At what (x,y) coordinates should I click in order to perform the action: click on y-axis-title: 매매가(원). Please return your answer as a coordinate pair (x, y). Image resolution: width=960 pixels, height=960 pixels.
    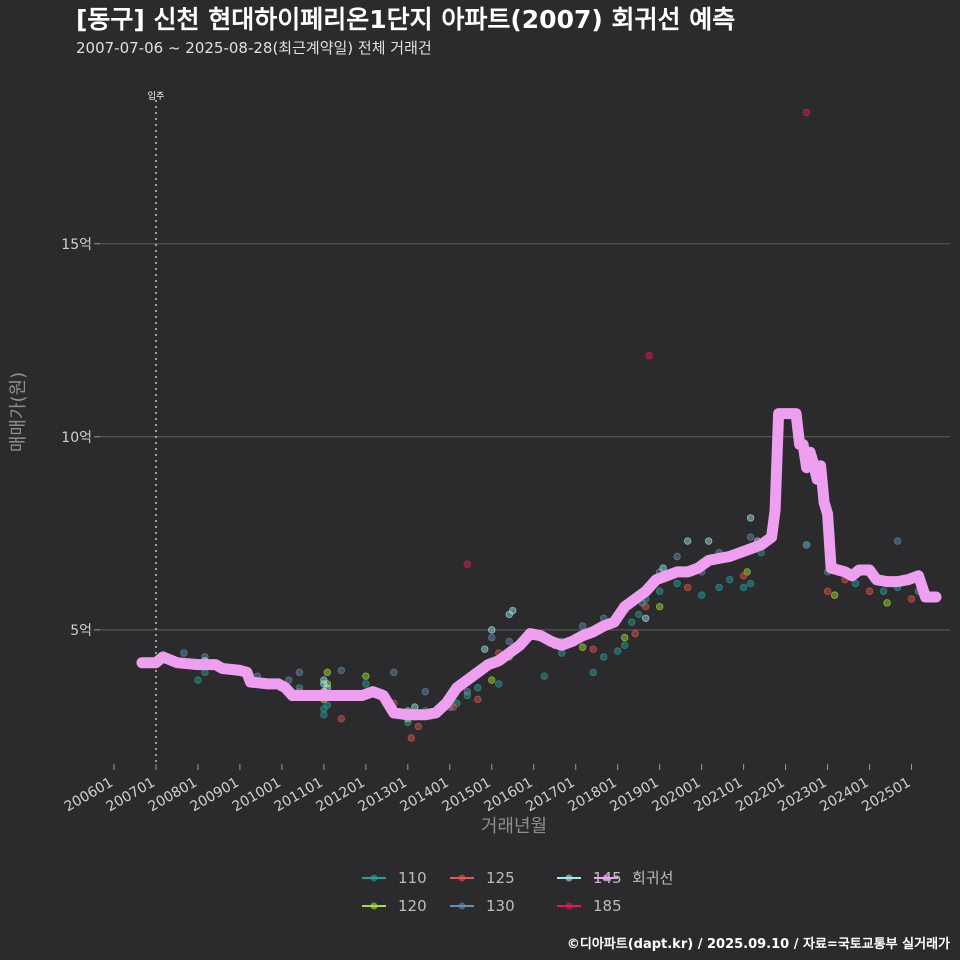
    Looking at the image, I should click on (18, 412).